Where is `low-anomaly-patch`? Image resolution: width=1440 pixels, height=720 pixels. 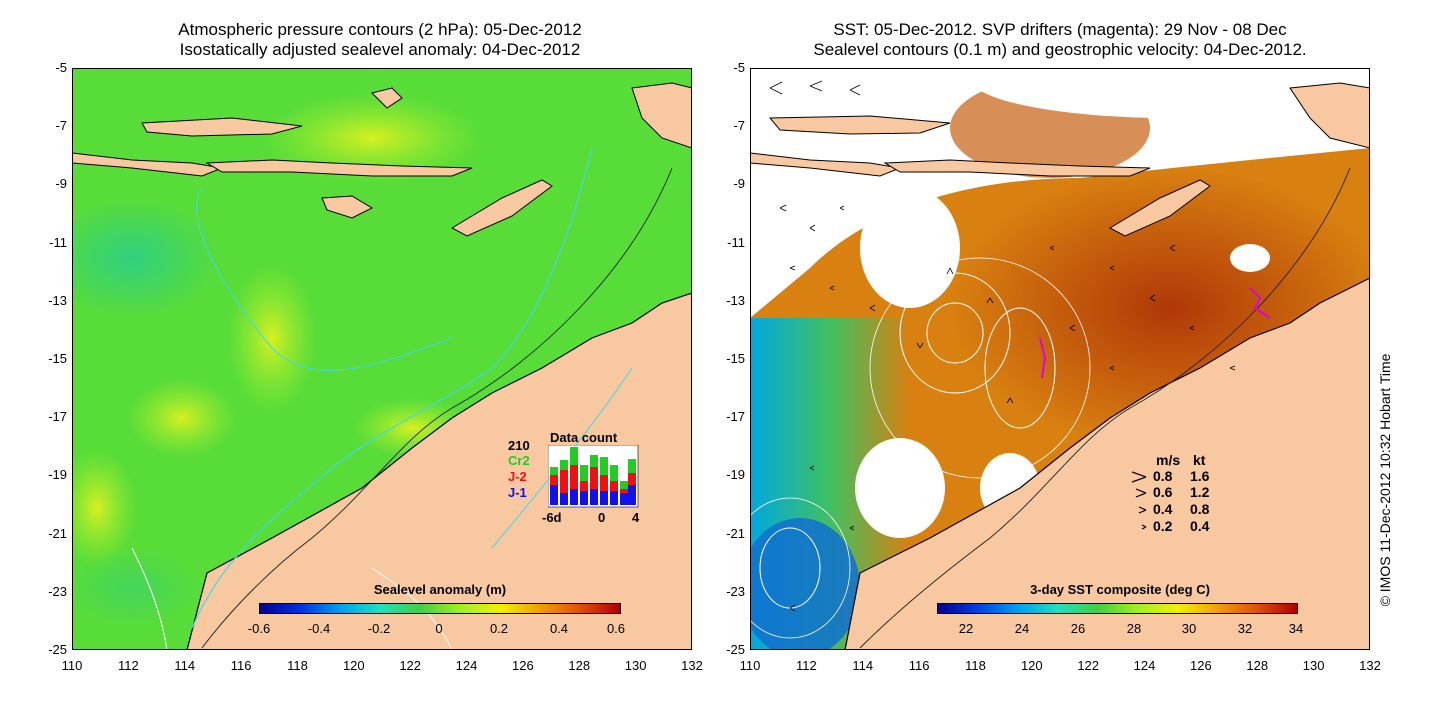
low-anomaly-patch is located at coordinates (147, 258).